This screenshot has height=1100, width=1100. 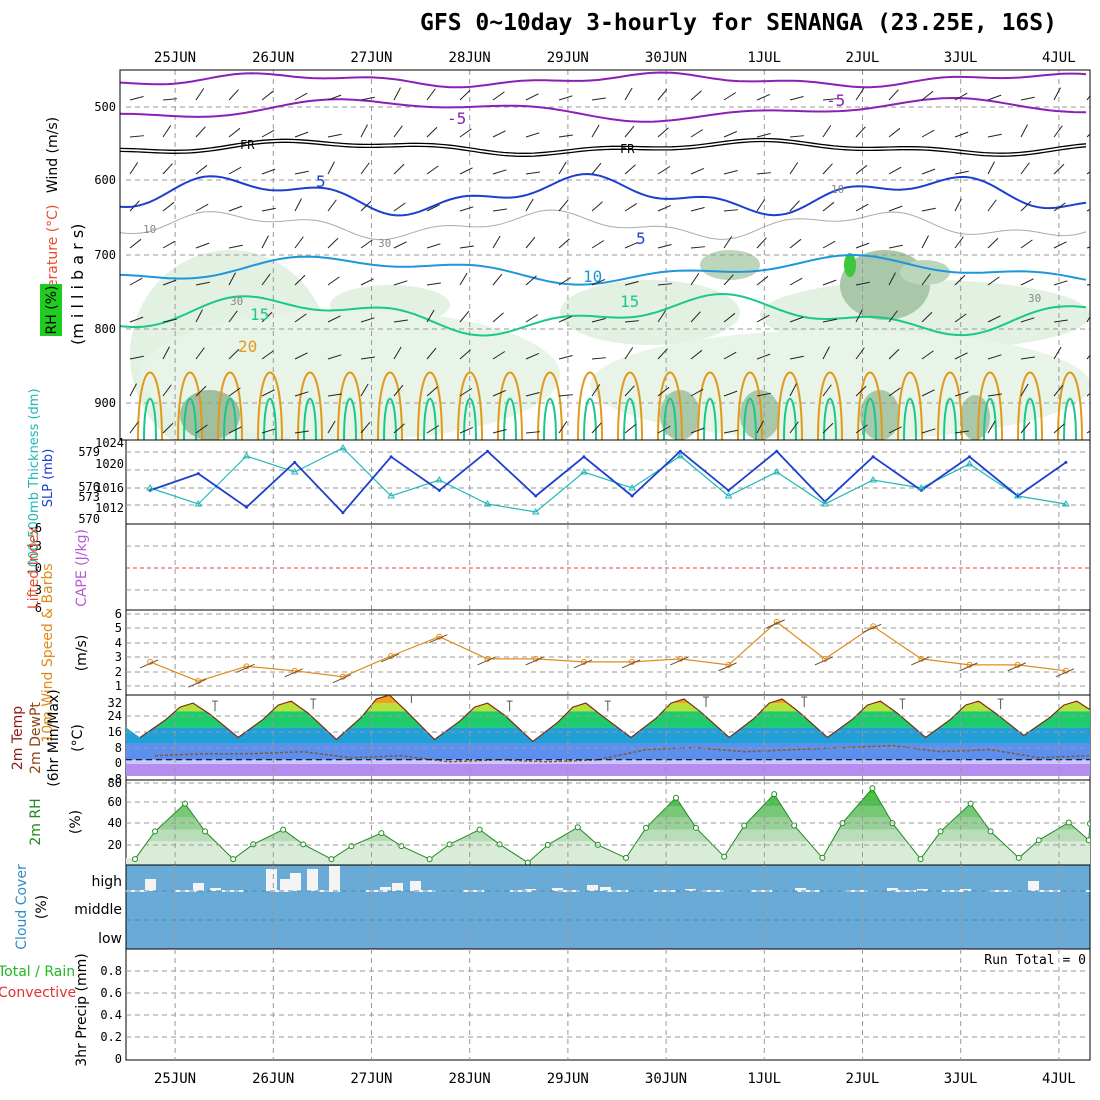 I want to click on date-label-bottom: 30JUN, so click(x=666, y=1079).